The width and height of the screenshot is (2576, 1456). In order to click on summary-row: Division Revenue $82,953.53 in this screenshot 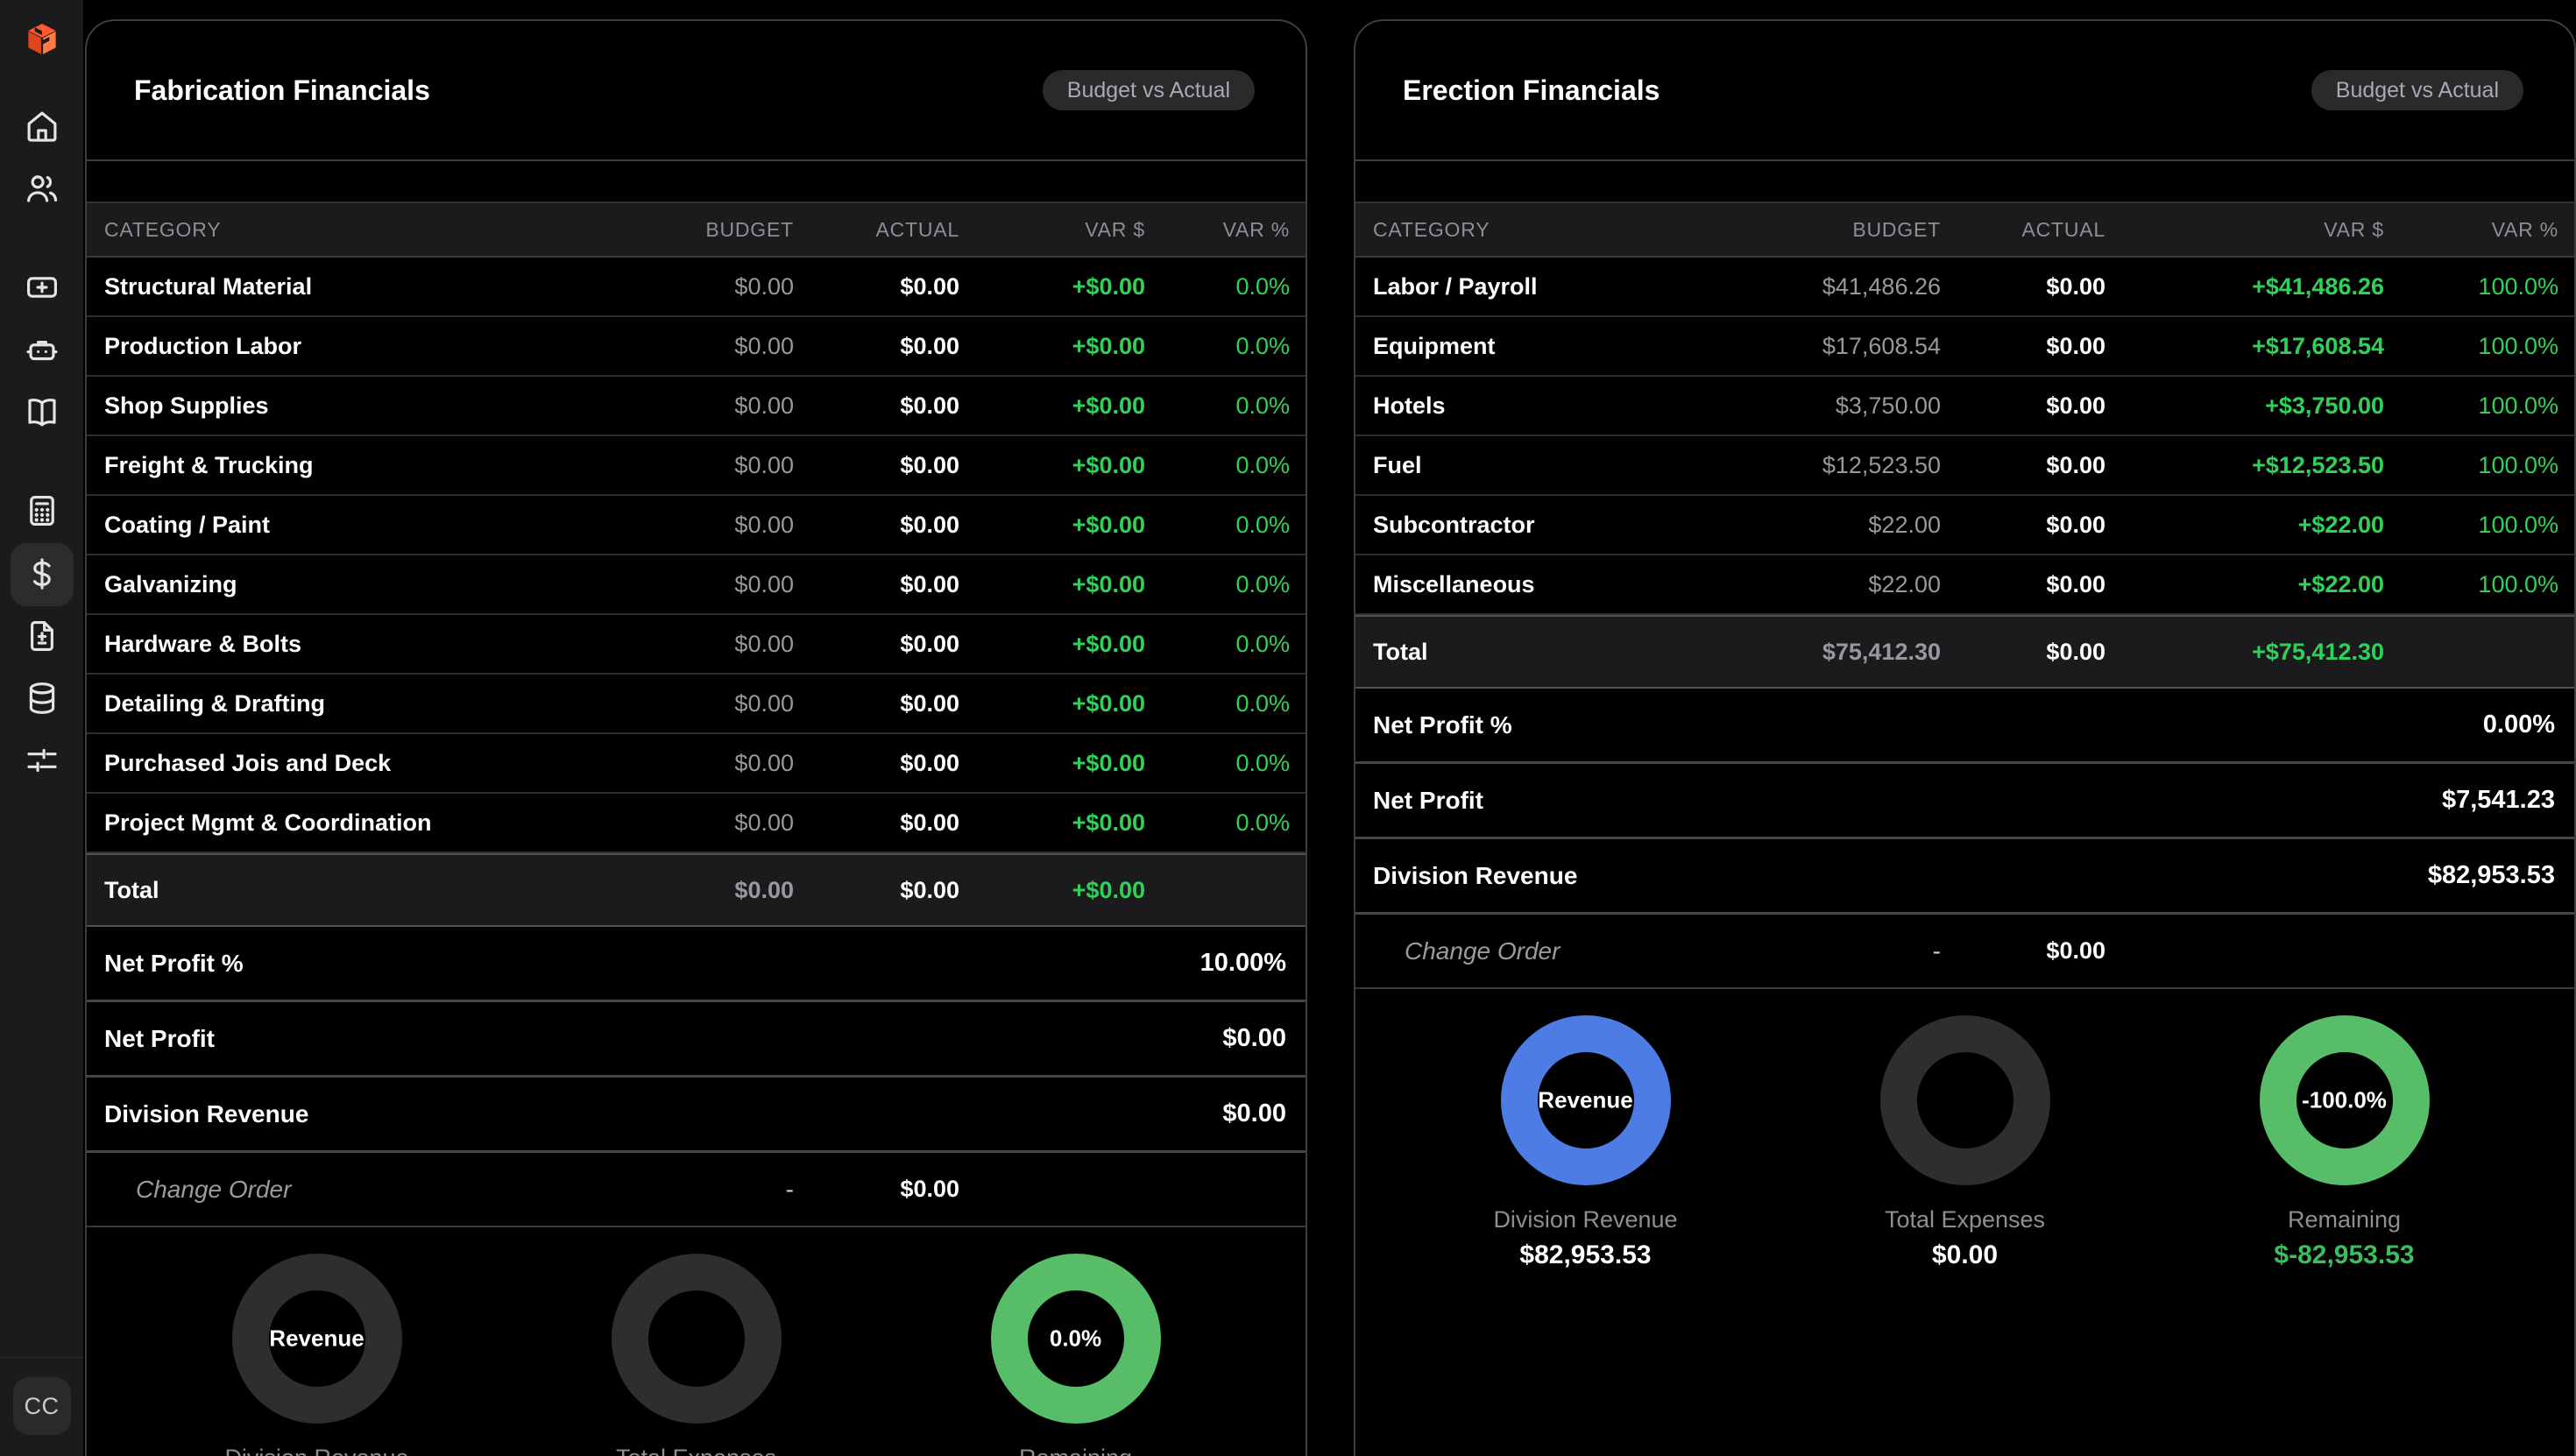, I will do `click(1964, 877)`.